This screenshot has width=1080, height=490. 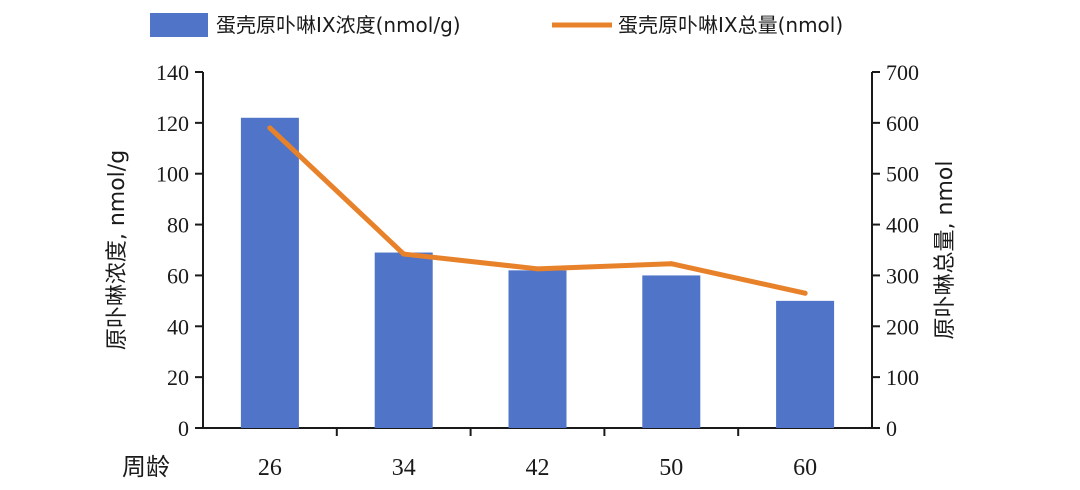 What do you see at coordinates (183, 428) in the screenshot?
I see `left-tick-label: 0` at bounding box center [183, 428].